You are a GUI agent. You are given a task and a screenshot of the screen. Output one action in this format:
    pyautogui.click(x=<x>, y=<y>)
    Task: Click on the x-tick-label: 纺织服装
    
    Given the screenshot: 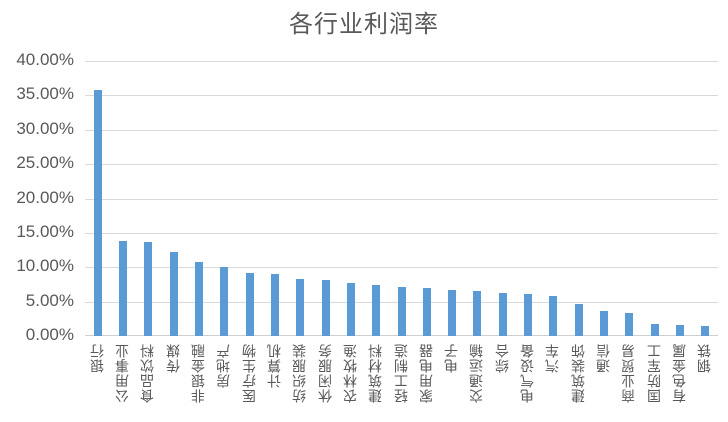 What is the action you would take?
    pyautogui.click(x=300, y=373)
    